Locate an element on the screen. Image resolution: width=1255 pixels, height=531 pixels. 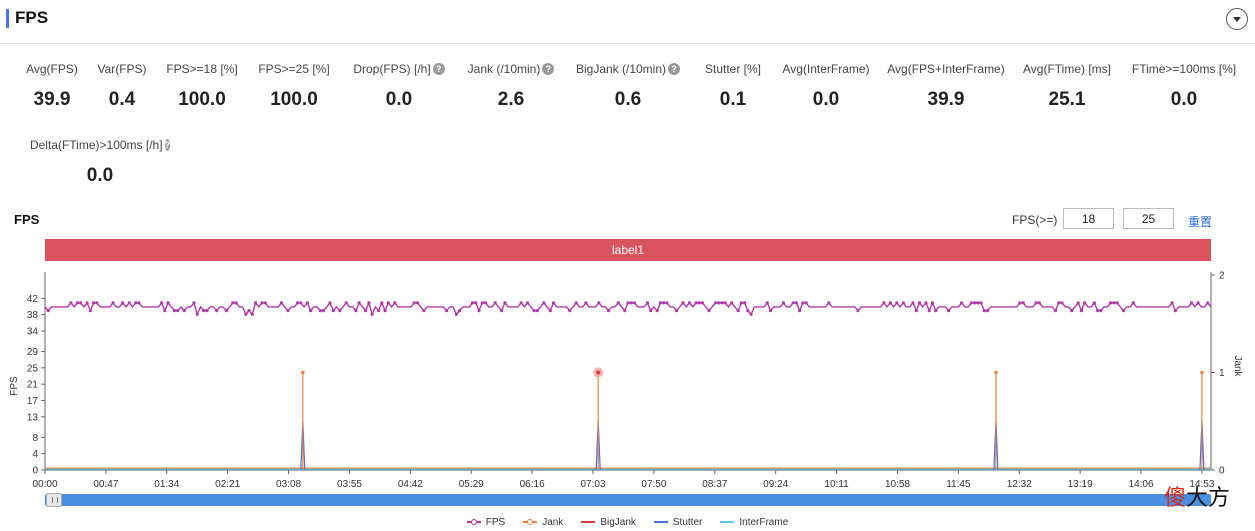
metric-label-text: Avg(FPS+InterFrame) is located at coordinates (946, 69).